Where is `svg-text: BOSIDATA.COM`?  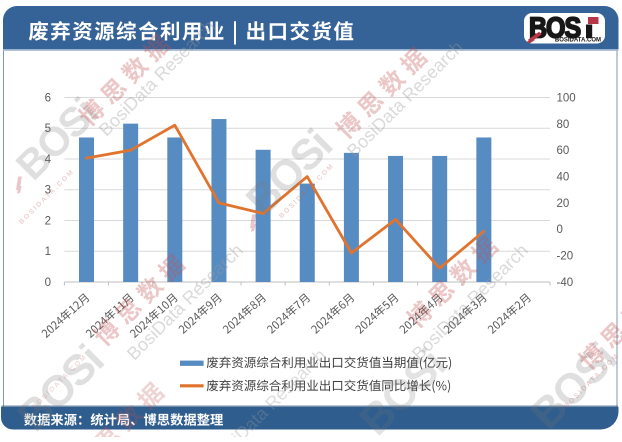
svg-text: BOSIDATA.COM is located at coordinates (578, 41).